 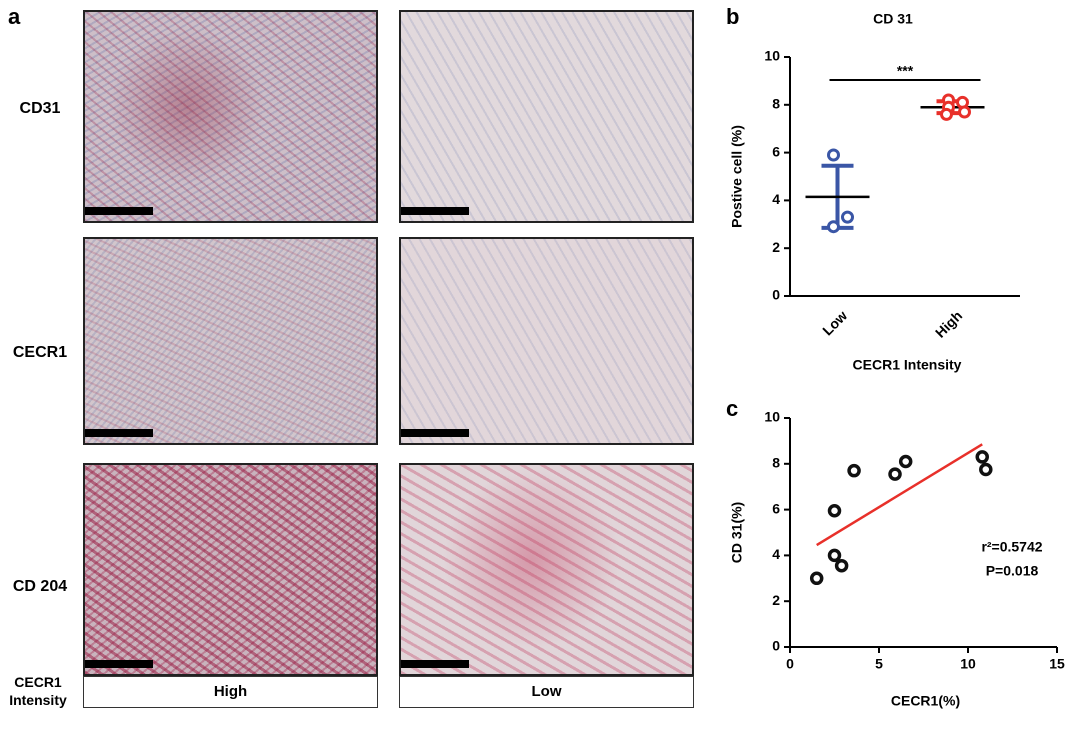 What do you see at coordinates (790, 664) in the screenshot?
I see `x-tick-label: 0` at bounding box center [790, 664].